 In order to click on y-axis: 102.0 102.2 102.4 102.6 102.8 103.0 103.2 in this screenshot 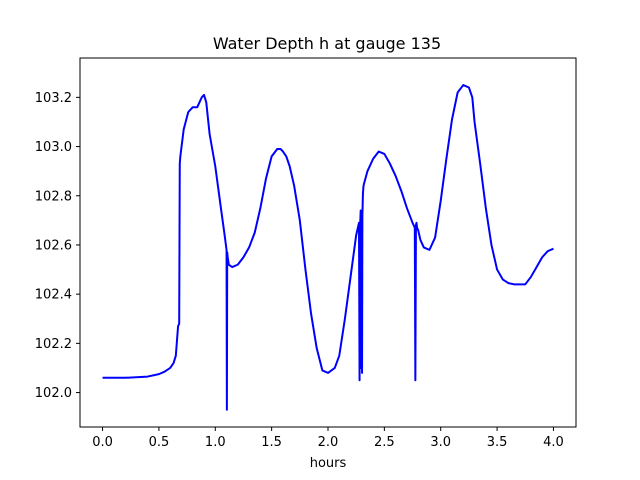, I will do `click(57, 246)`.